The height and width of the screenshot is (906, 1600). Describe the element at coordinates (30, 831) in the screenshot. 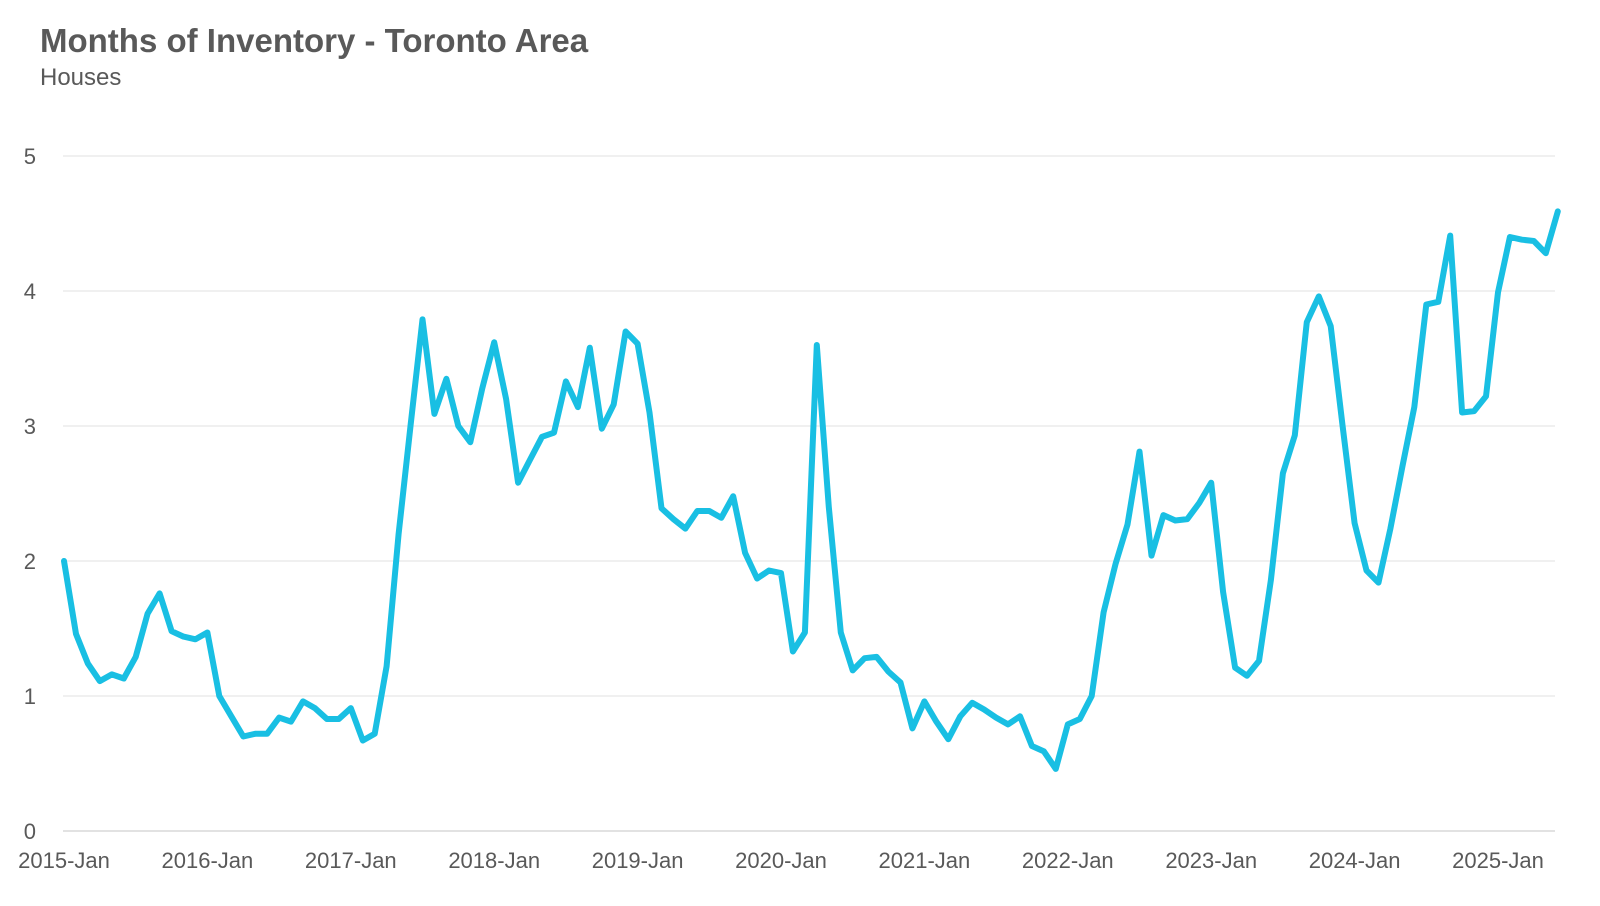

I see `y-tick-label: 0` at that location.